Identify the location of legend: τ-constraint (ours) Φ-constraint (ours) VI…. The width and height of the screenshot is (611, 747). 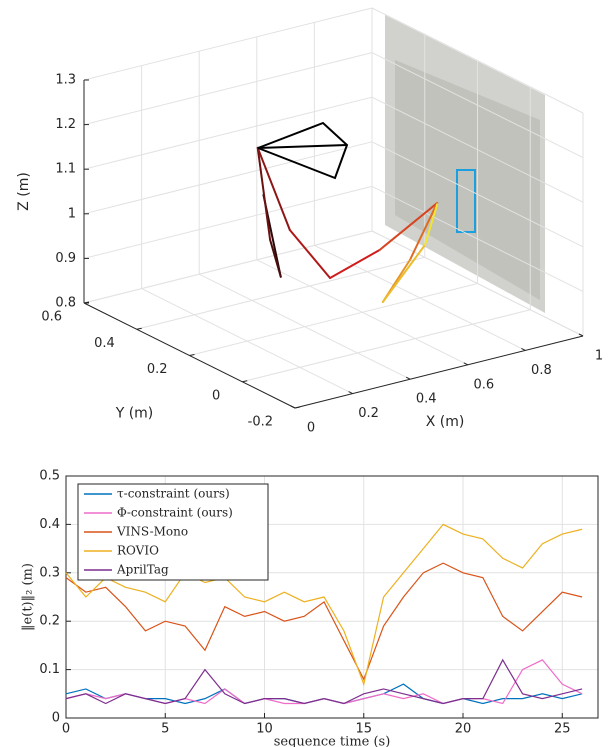
(173, 532).